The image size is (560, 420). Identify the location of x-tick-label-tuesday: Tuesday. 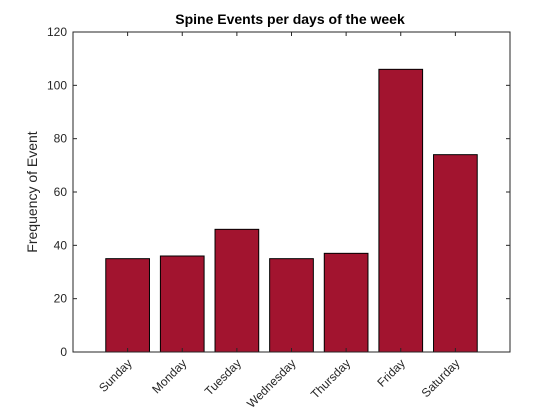
(223, 377).